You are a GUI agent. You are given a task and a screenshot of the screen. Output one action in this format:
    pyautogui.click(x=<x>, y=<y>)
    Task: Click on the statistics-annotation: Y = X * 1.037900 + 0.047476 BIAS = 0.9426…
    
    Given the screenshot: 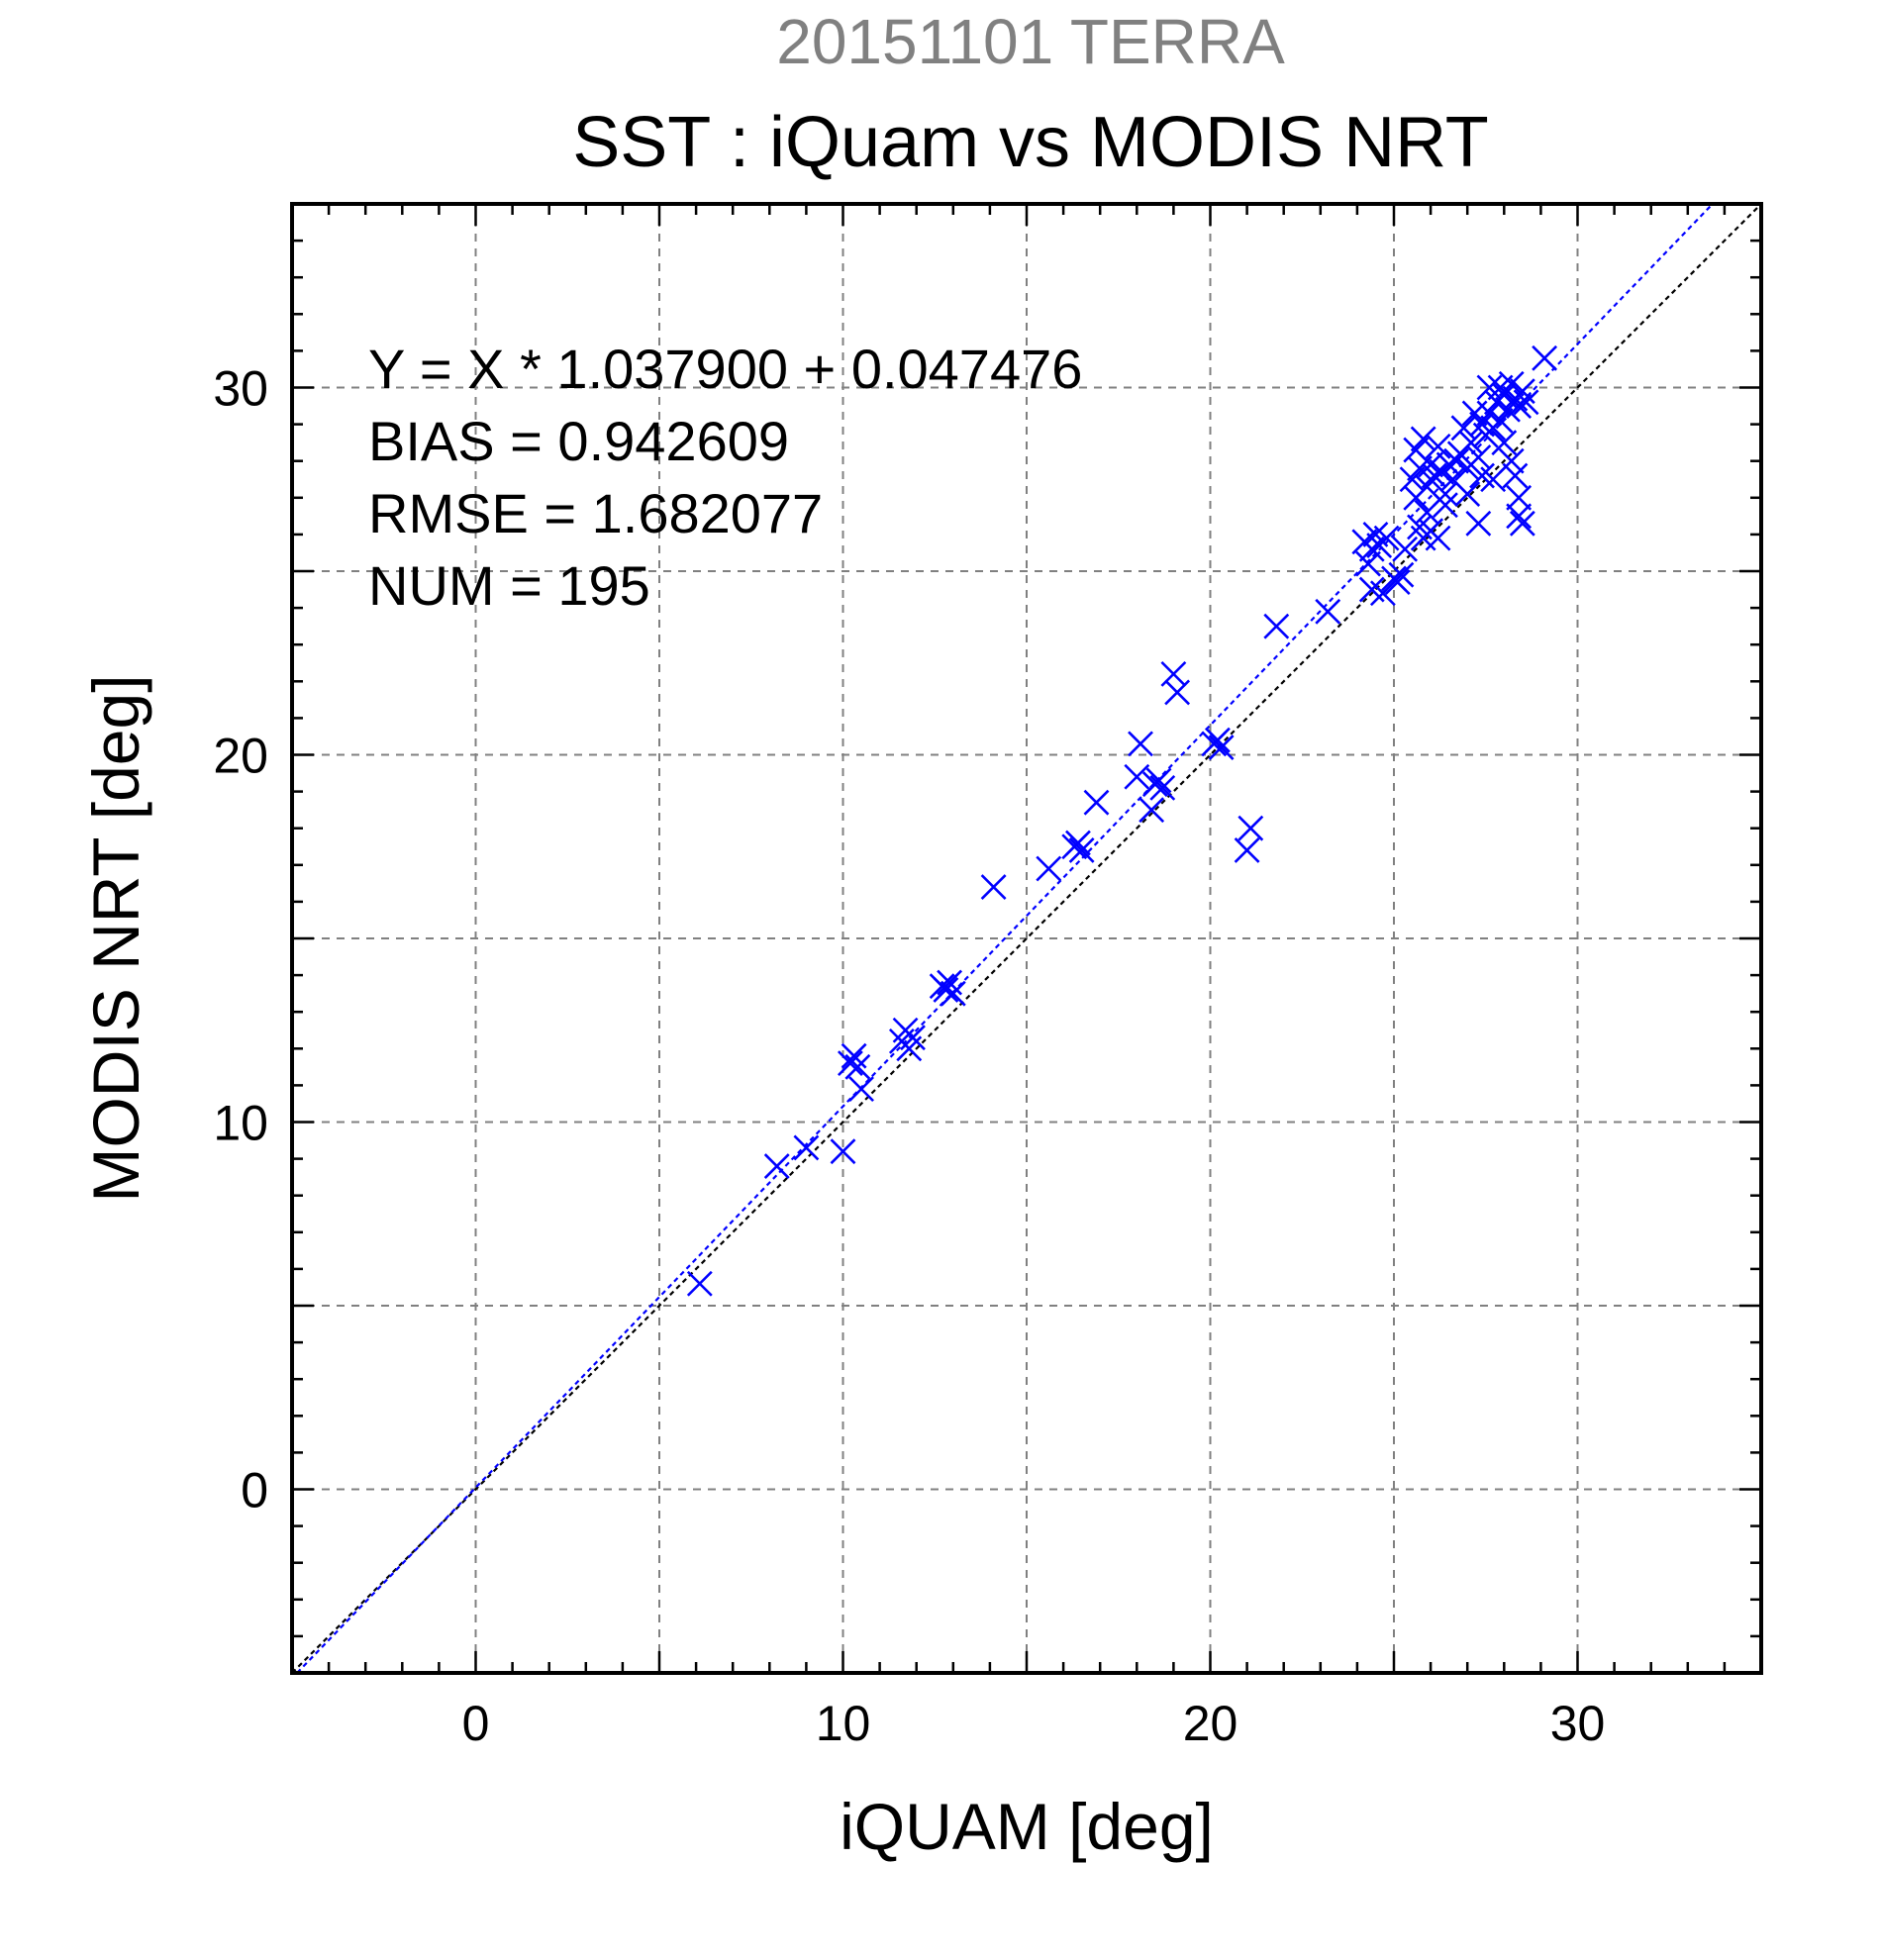 What is the action you would take?
    pyautogui.click(x=725, y=477)
    